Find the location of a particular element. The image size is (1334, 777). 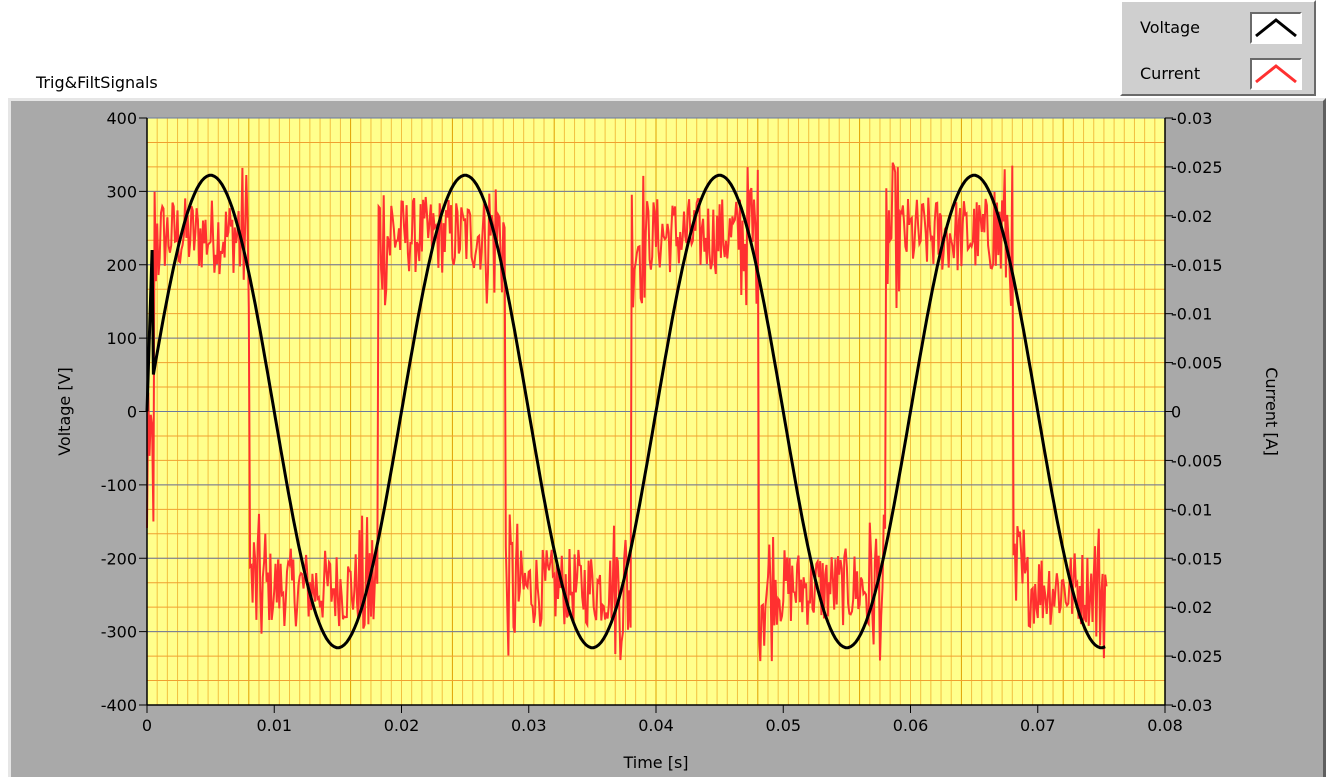

x-tick-label: 0.01 is located at coordinates (274, 725).